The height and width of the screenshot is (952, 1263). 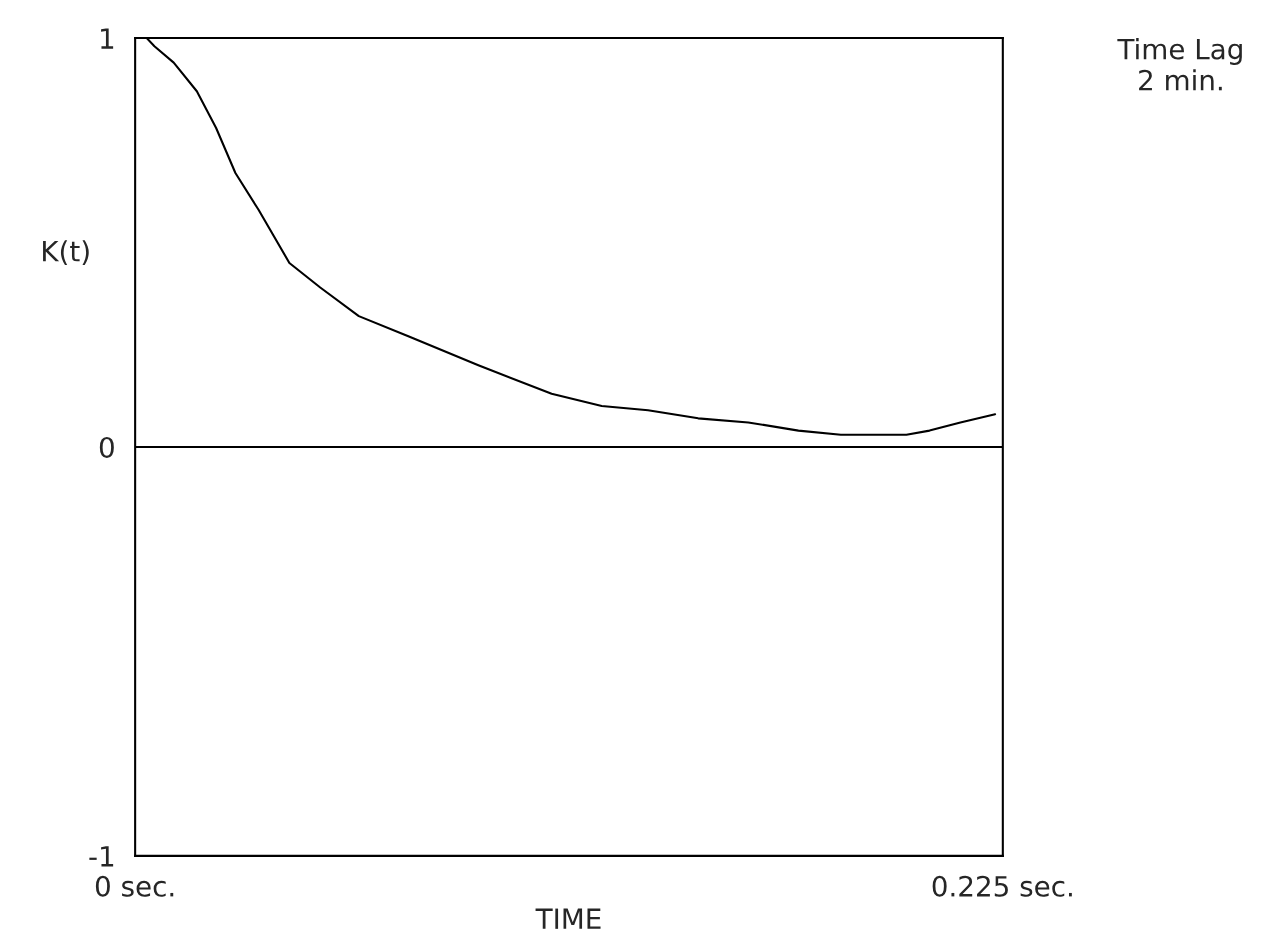 What do you see at coordinates (1179, 64) in the screenshot?
I see `text: Time Lag 2 min.` at bounding box center [1179, 64].